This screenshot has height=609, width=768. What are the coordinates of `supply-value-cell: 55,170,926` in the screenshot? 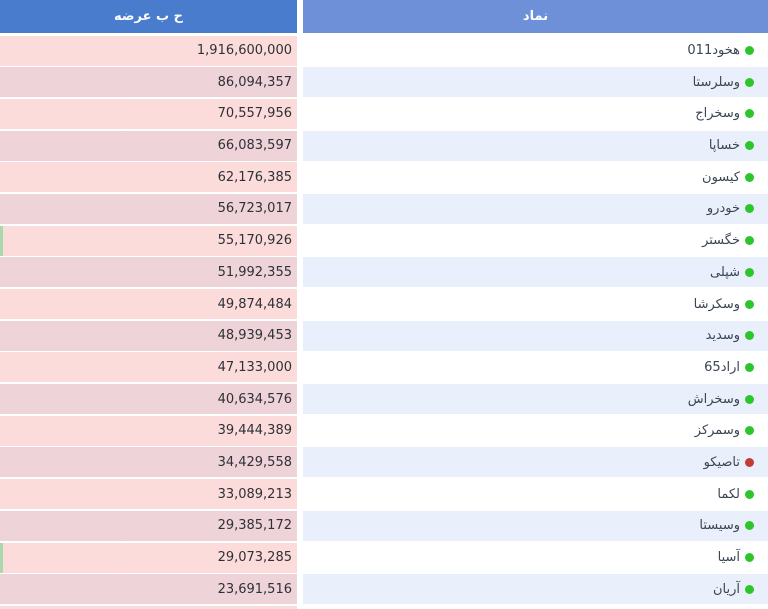 It's located at (148, 240).